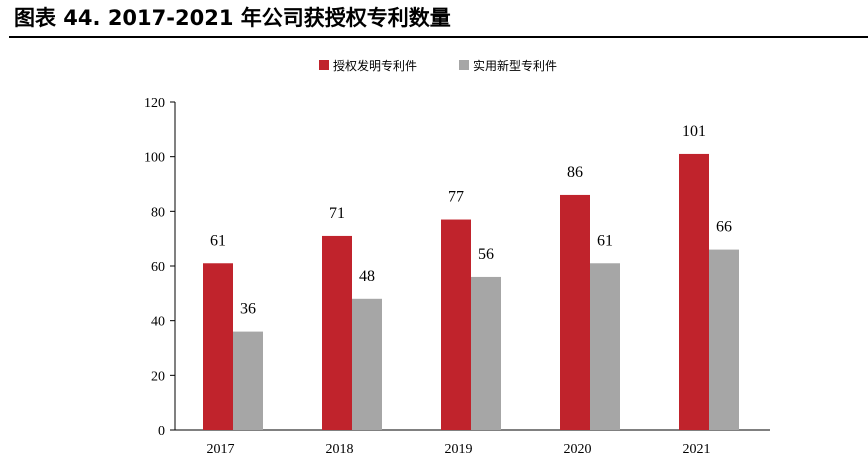 This screenshot has width=868, height=458. Describe the element at coordinates (575, 312) in the screenshot. I see `bar-series1-2020` at that location.